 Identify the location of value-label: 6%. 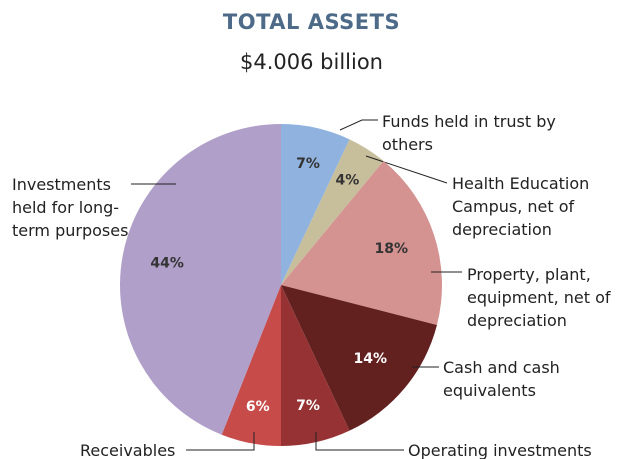
(258, 407).